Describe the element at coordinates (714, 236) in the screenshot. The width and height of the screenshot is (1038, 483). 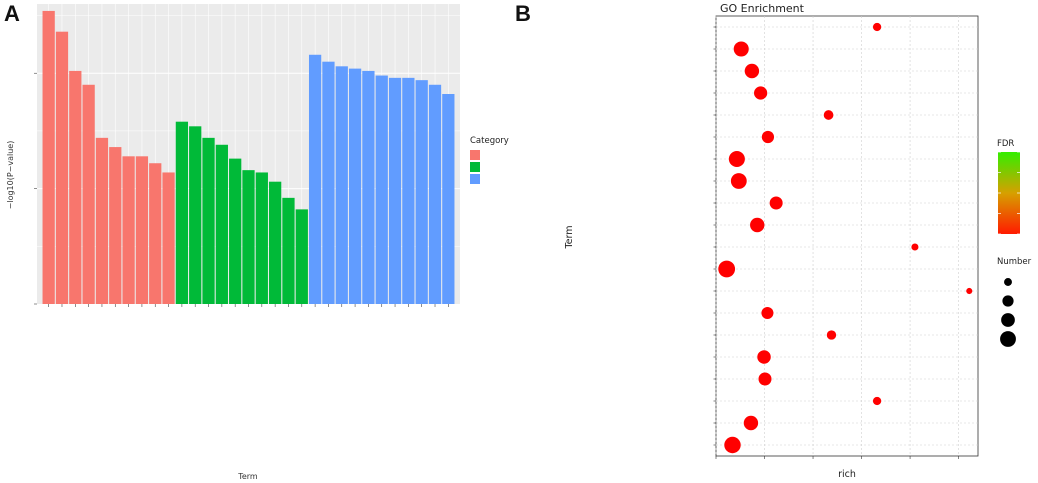
I see `scatter-term-labels` at that location.